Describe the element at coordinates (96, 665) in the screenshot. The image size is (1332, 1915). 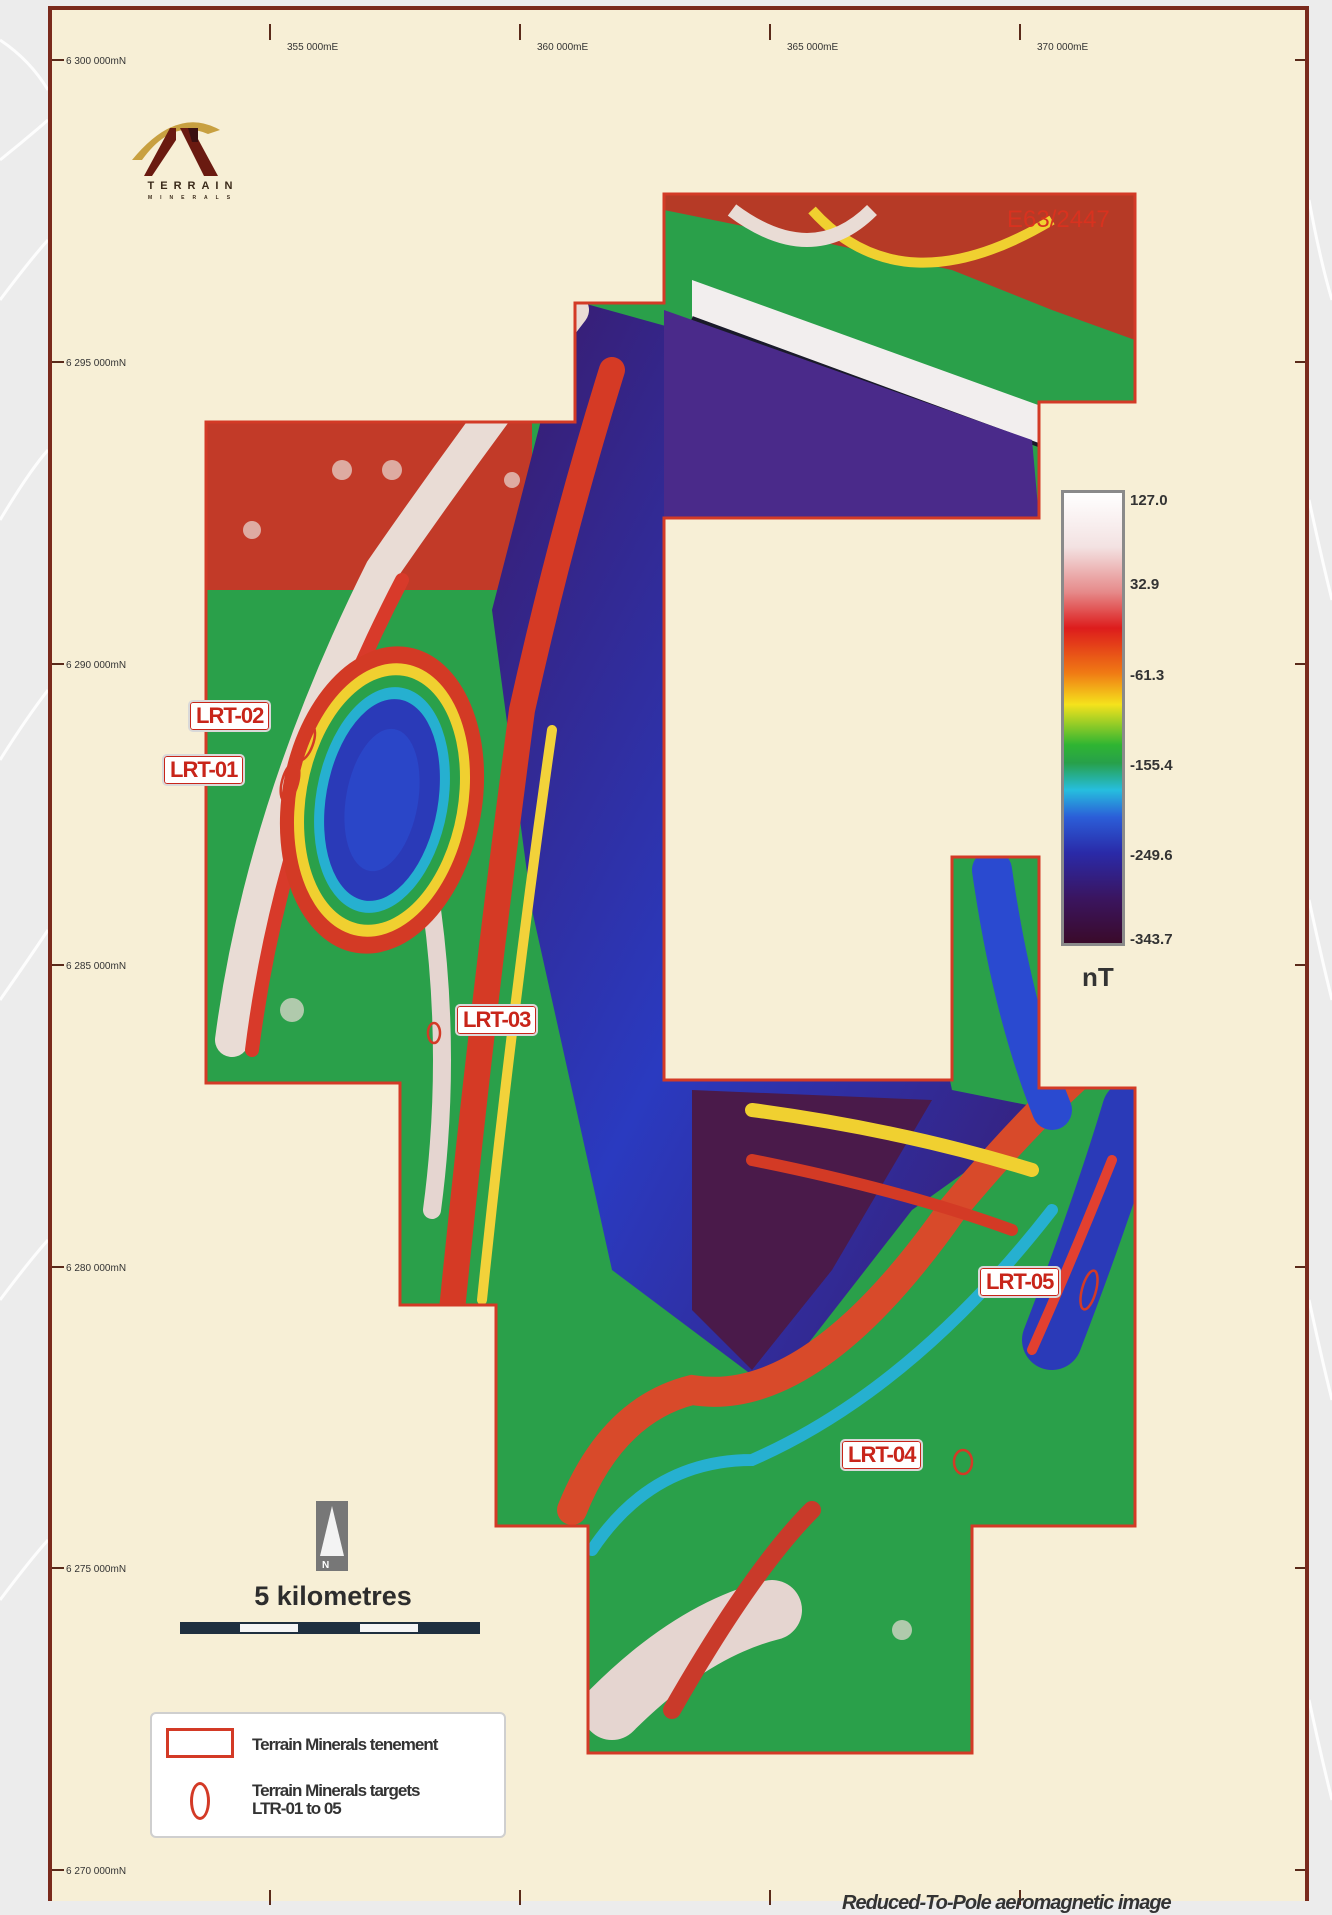
I see `northing-label: 6 290 000mN` at that location.